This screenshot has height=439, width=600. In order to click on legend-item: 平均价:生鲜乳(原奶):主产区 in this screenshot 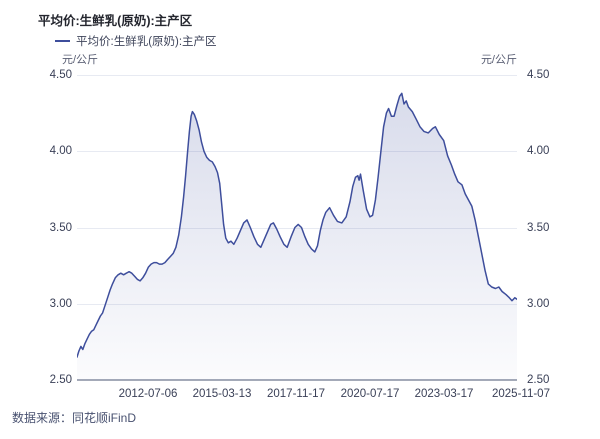, I will do `click(136, 41)`.